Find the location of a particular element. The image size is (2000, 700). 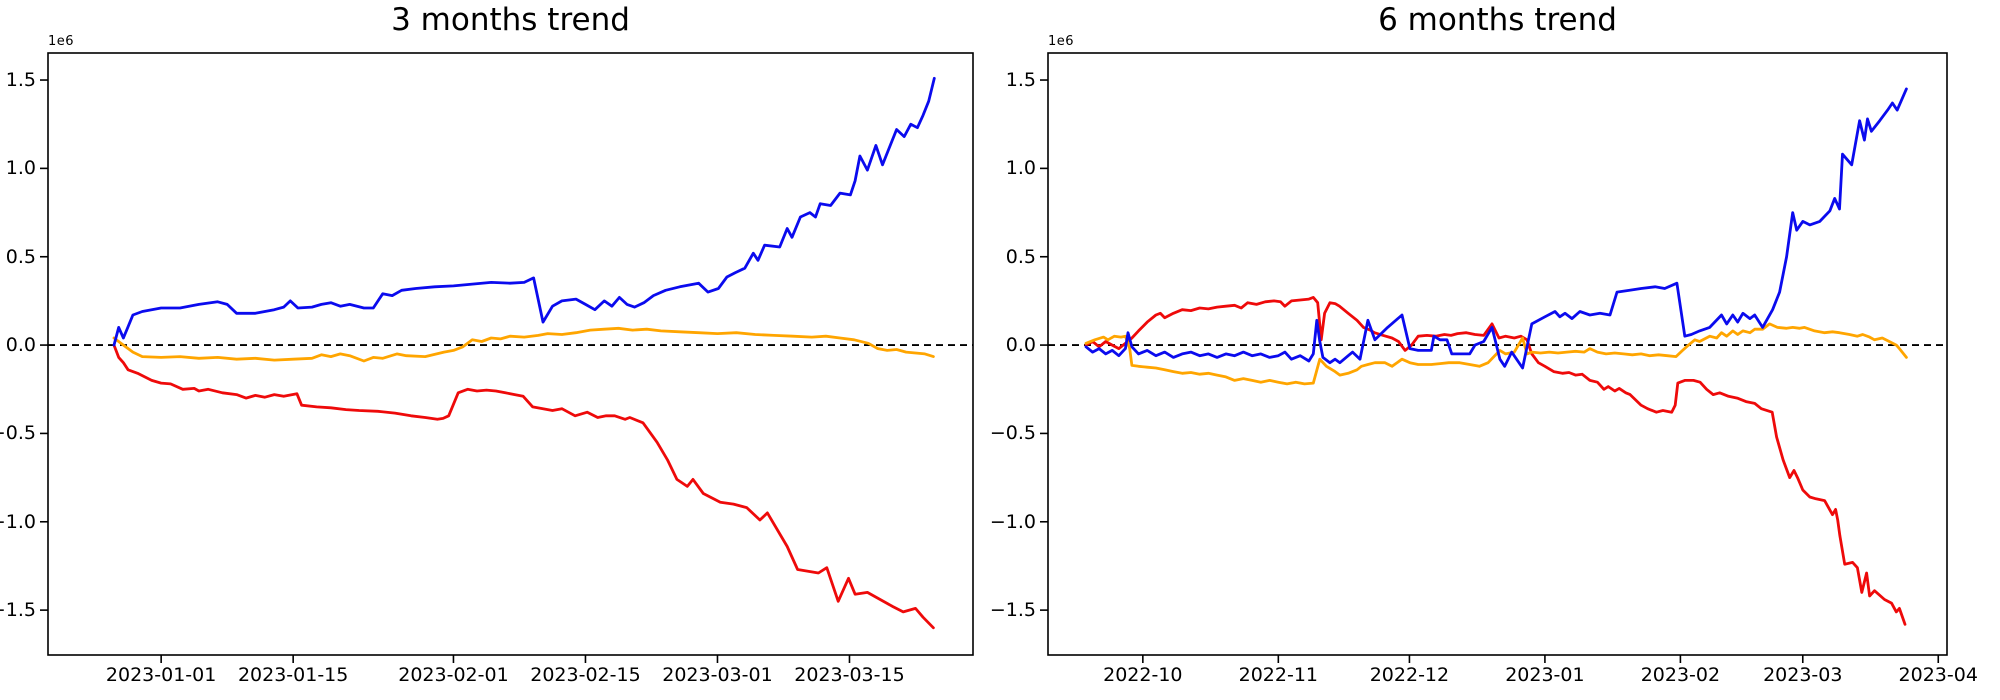

x-tick-label: 2022-10 is located at coordinates (1143, 675).